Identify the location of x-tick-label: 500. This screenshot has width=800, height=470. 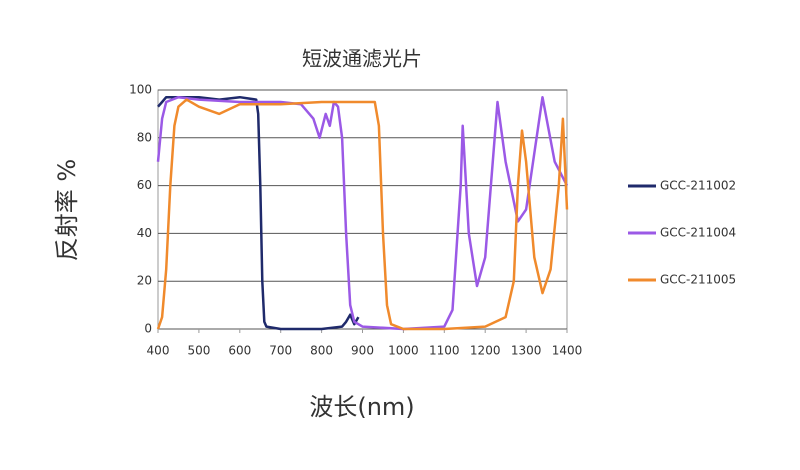
(198, 351).